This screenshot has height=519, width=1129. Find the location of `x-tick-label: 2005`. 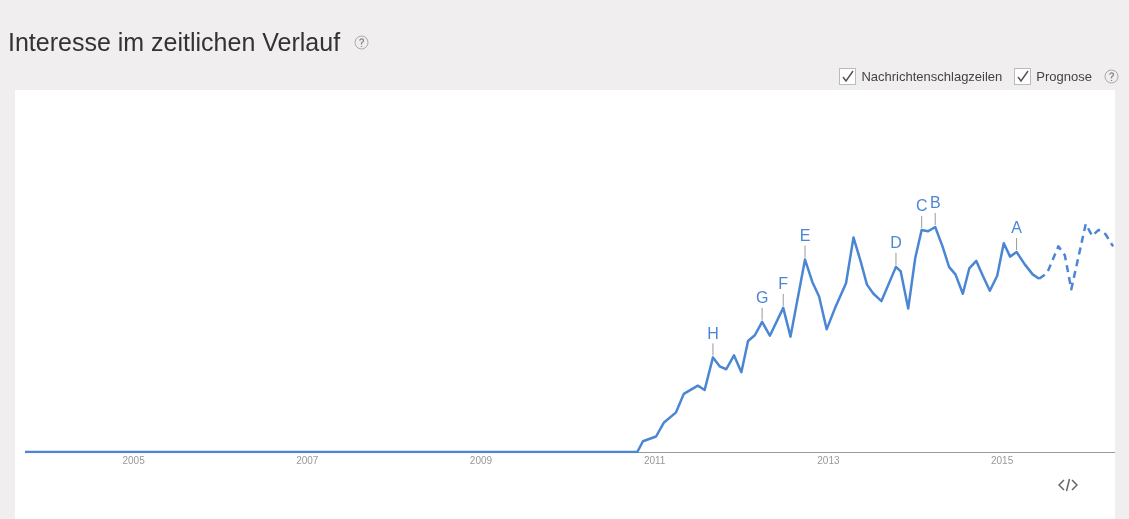

x-tick-label: 2005 is located at coordinates (134, 460).